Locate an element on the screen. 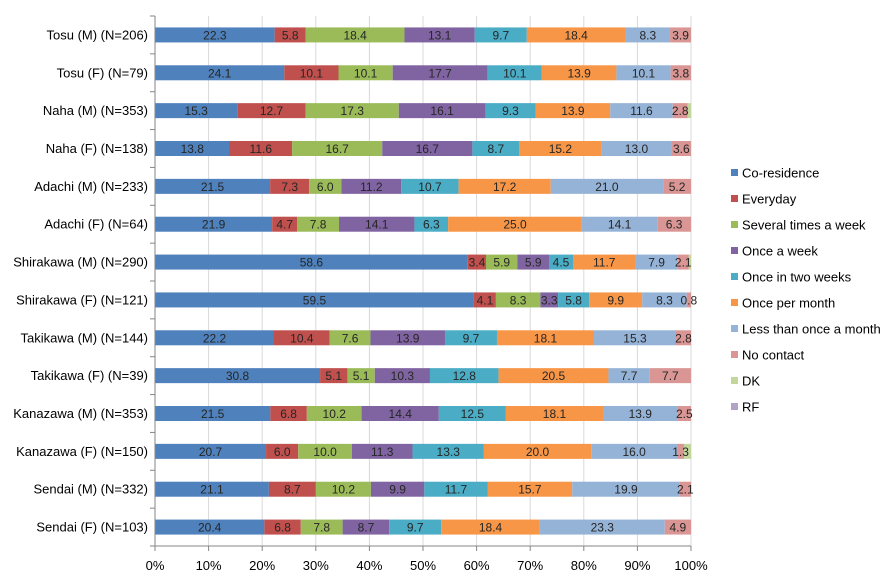 Image resolution: width=886 pixels, height=579 pixels. data-label: 7.7 is located at coordinates (670, 376).